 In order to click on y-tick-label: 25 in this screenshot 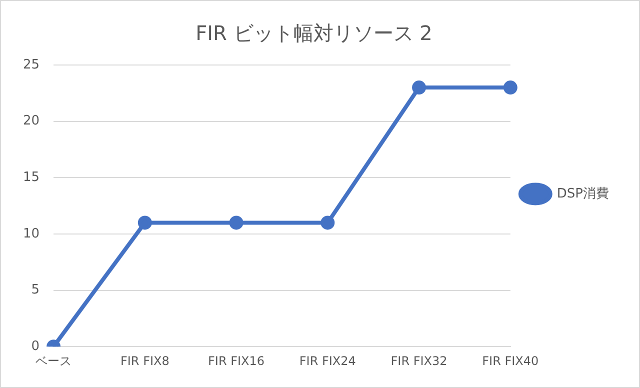, I will do `click(31, 64)`.